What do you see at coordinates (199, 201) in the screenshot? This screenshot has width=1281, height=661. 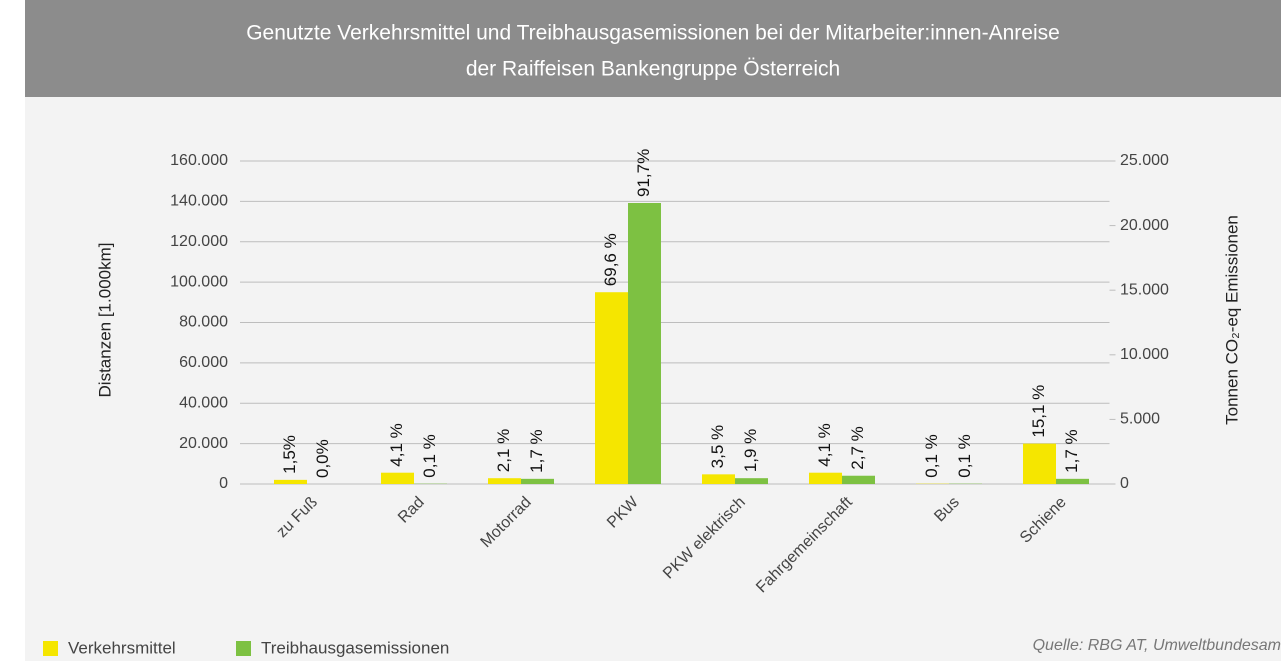 I see `y-tick-label: 140.000` at bounding box center [199, 201].